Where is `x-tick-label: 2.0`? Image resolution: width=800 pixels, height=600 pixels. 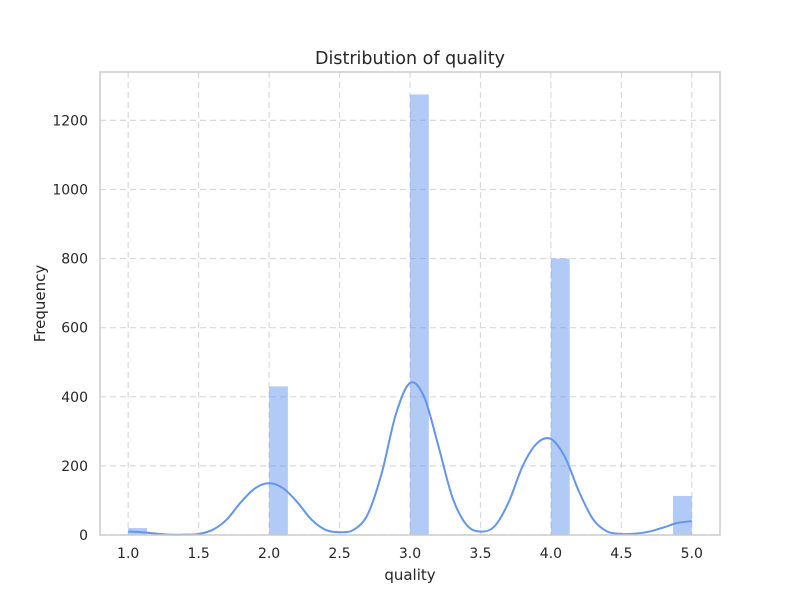 x-tick-label: 2.0 is located at coordinates (269, 554).